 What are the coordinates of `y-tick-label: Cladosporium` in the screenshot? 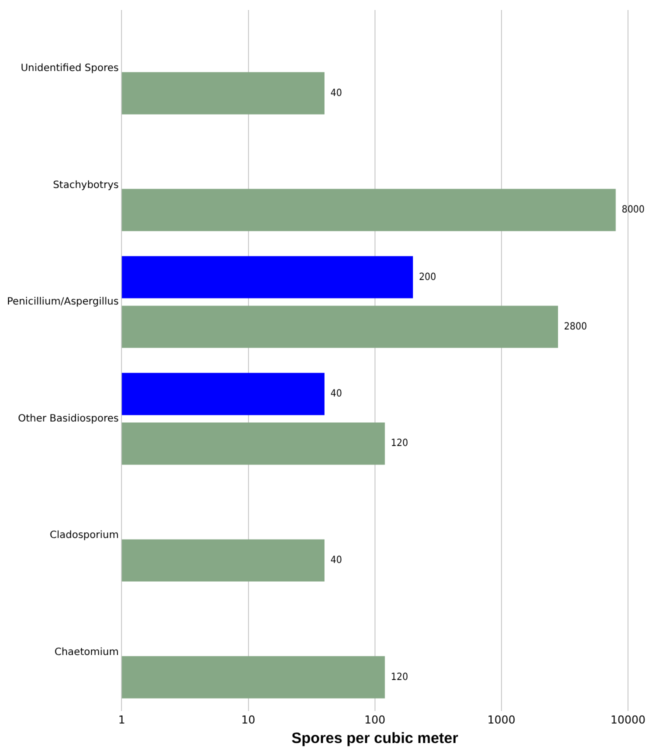 It's located at (84, 536).